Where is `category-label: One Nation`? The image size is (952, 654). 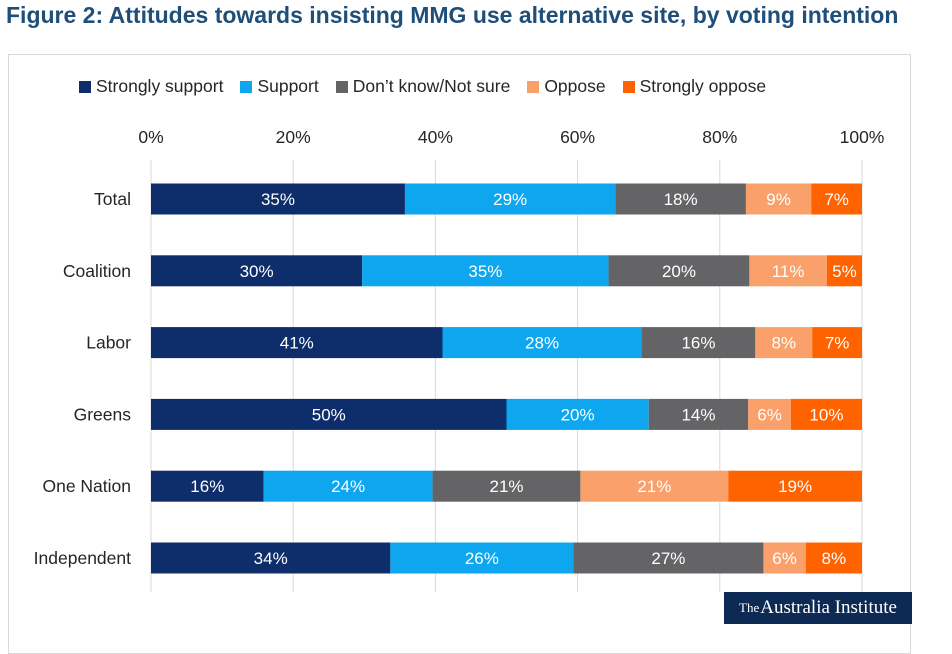
category-label: One Nation is located at coordinates (86, 486).